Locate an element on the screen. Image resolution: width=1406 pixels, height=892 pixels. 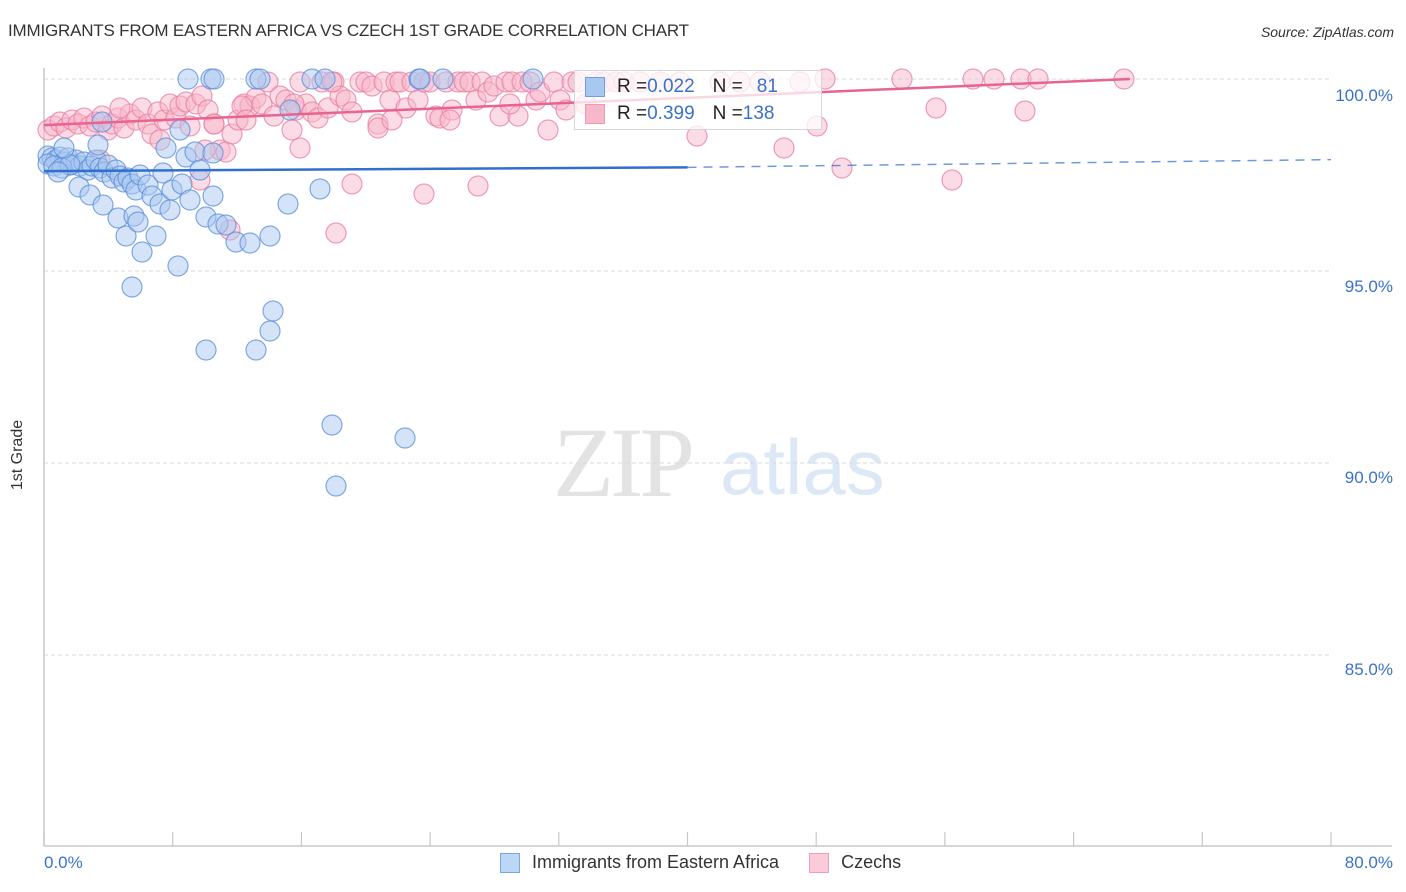
y-axis-label: 1st Grade is located at coordinates (17, 455).